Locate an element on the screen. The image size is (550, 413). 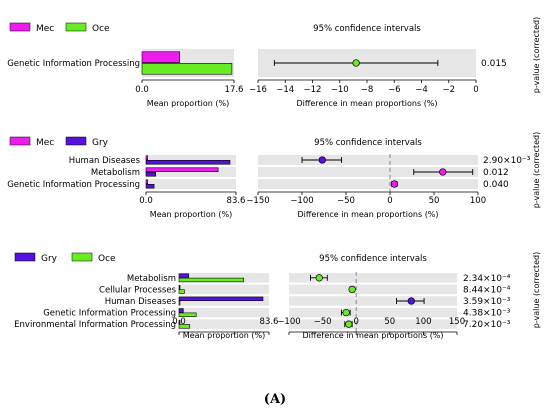
pvalue-text: 7.20×10⁻³ is located at coordinates (487, 325).